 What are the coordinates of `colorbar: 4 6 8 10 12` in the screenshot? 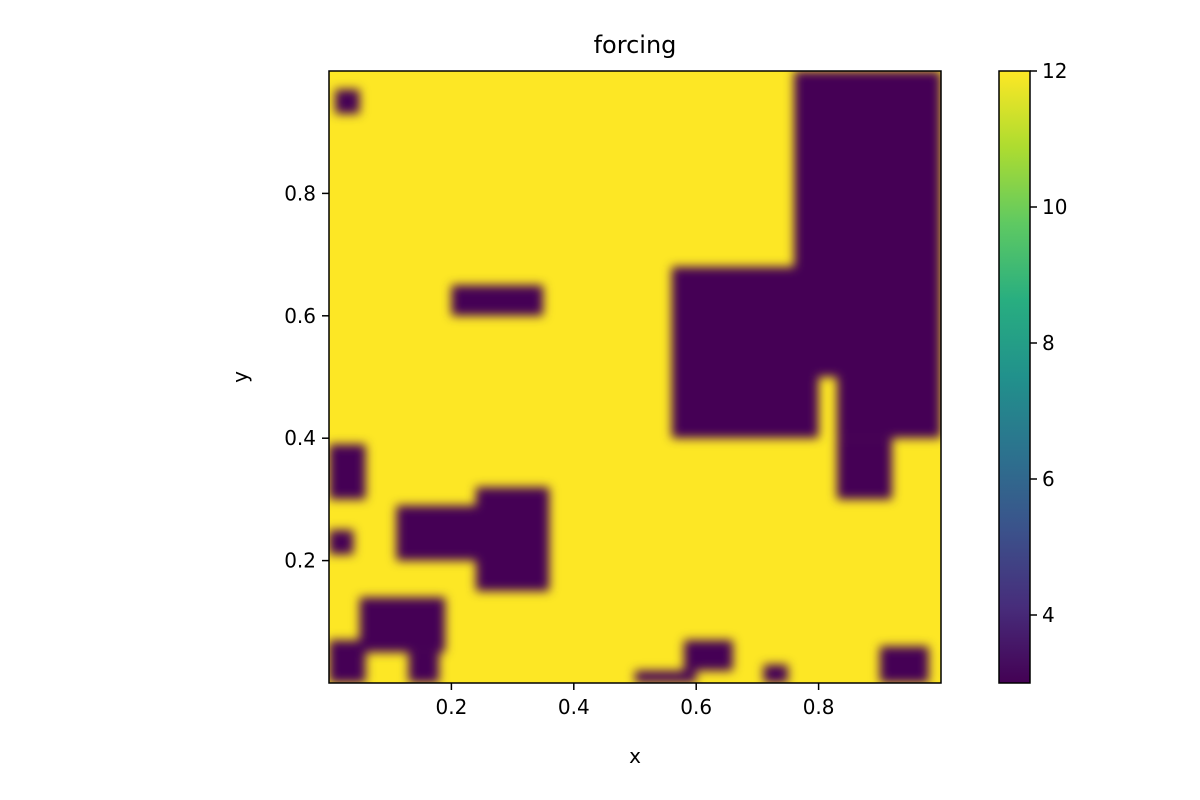 It's located at (1032, 371).